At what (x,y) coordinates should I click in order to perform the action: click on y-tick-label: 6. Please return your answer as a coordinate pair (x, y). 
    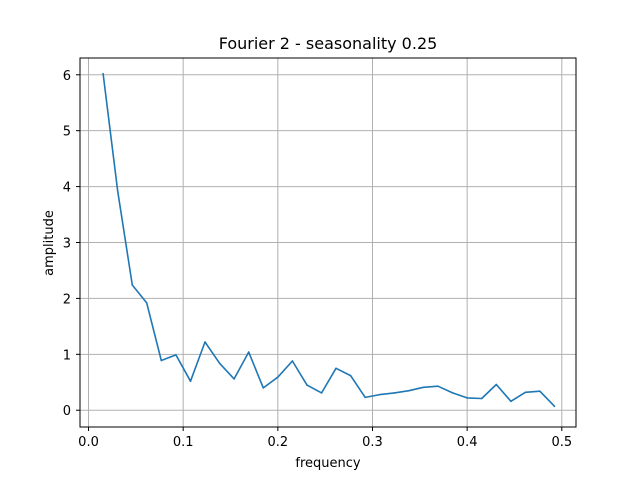
    Looking at the image, I should click on (67, 76).